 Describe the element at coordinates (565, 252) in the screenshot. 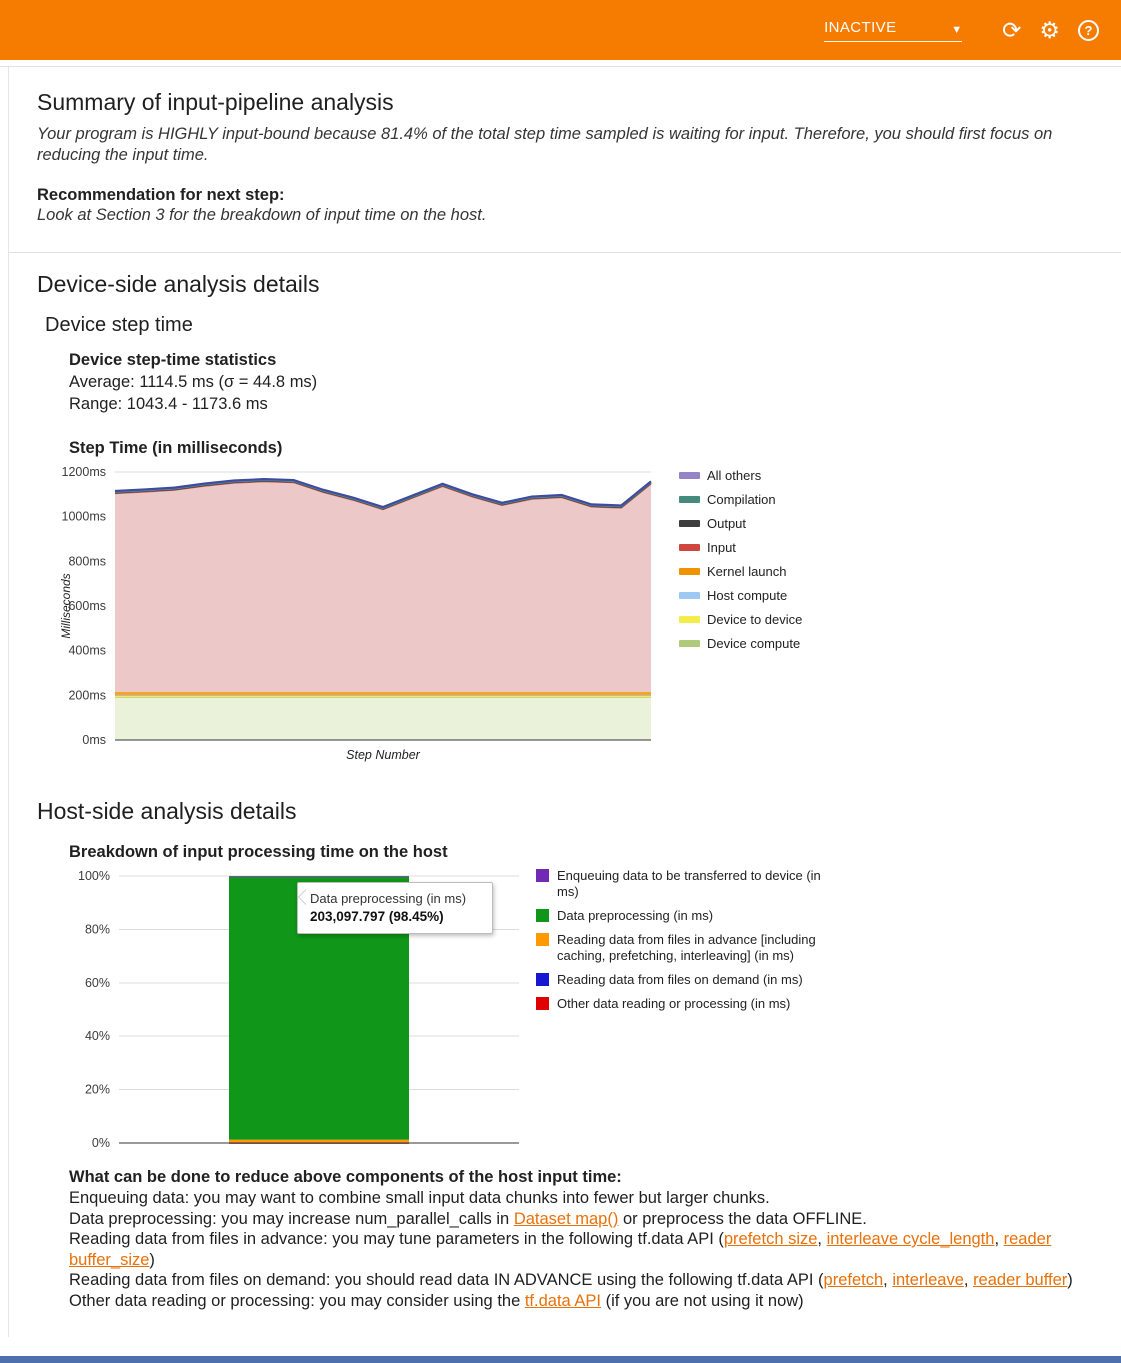

I see `section-divider` at that location.